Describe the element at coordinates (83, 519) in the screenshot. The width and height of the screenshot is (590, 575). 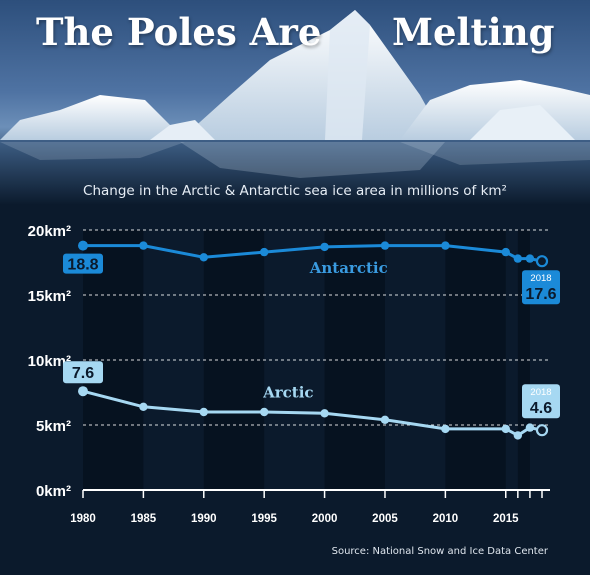
I see `x-tick-label: 1980` at that location.